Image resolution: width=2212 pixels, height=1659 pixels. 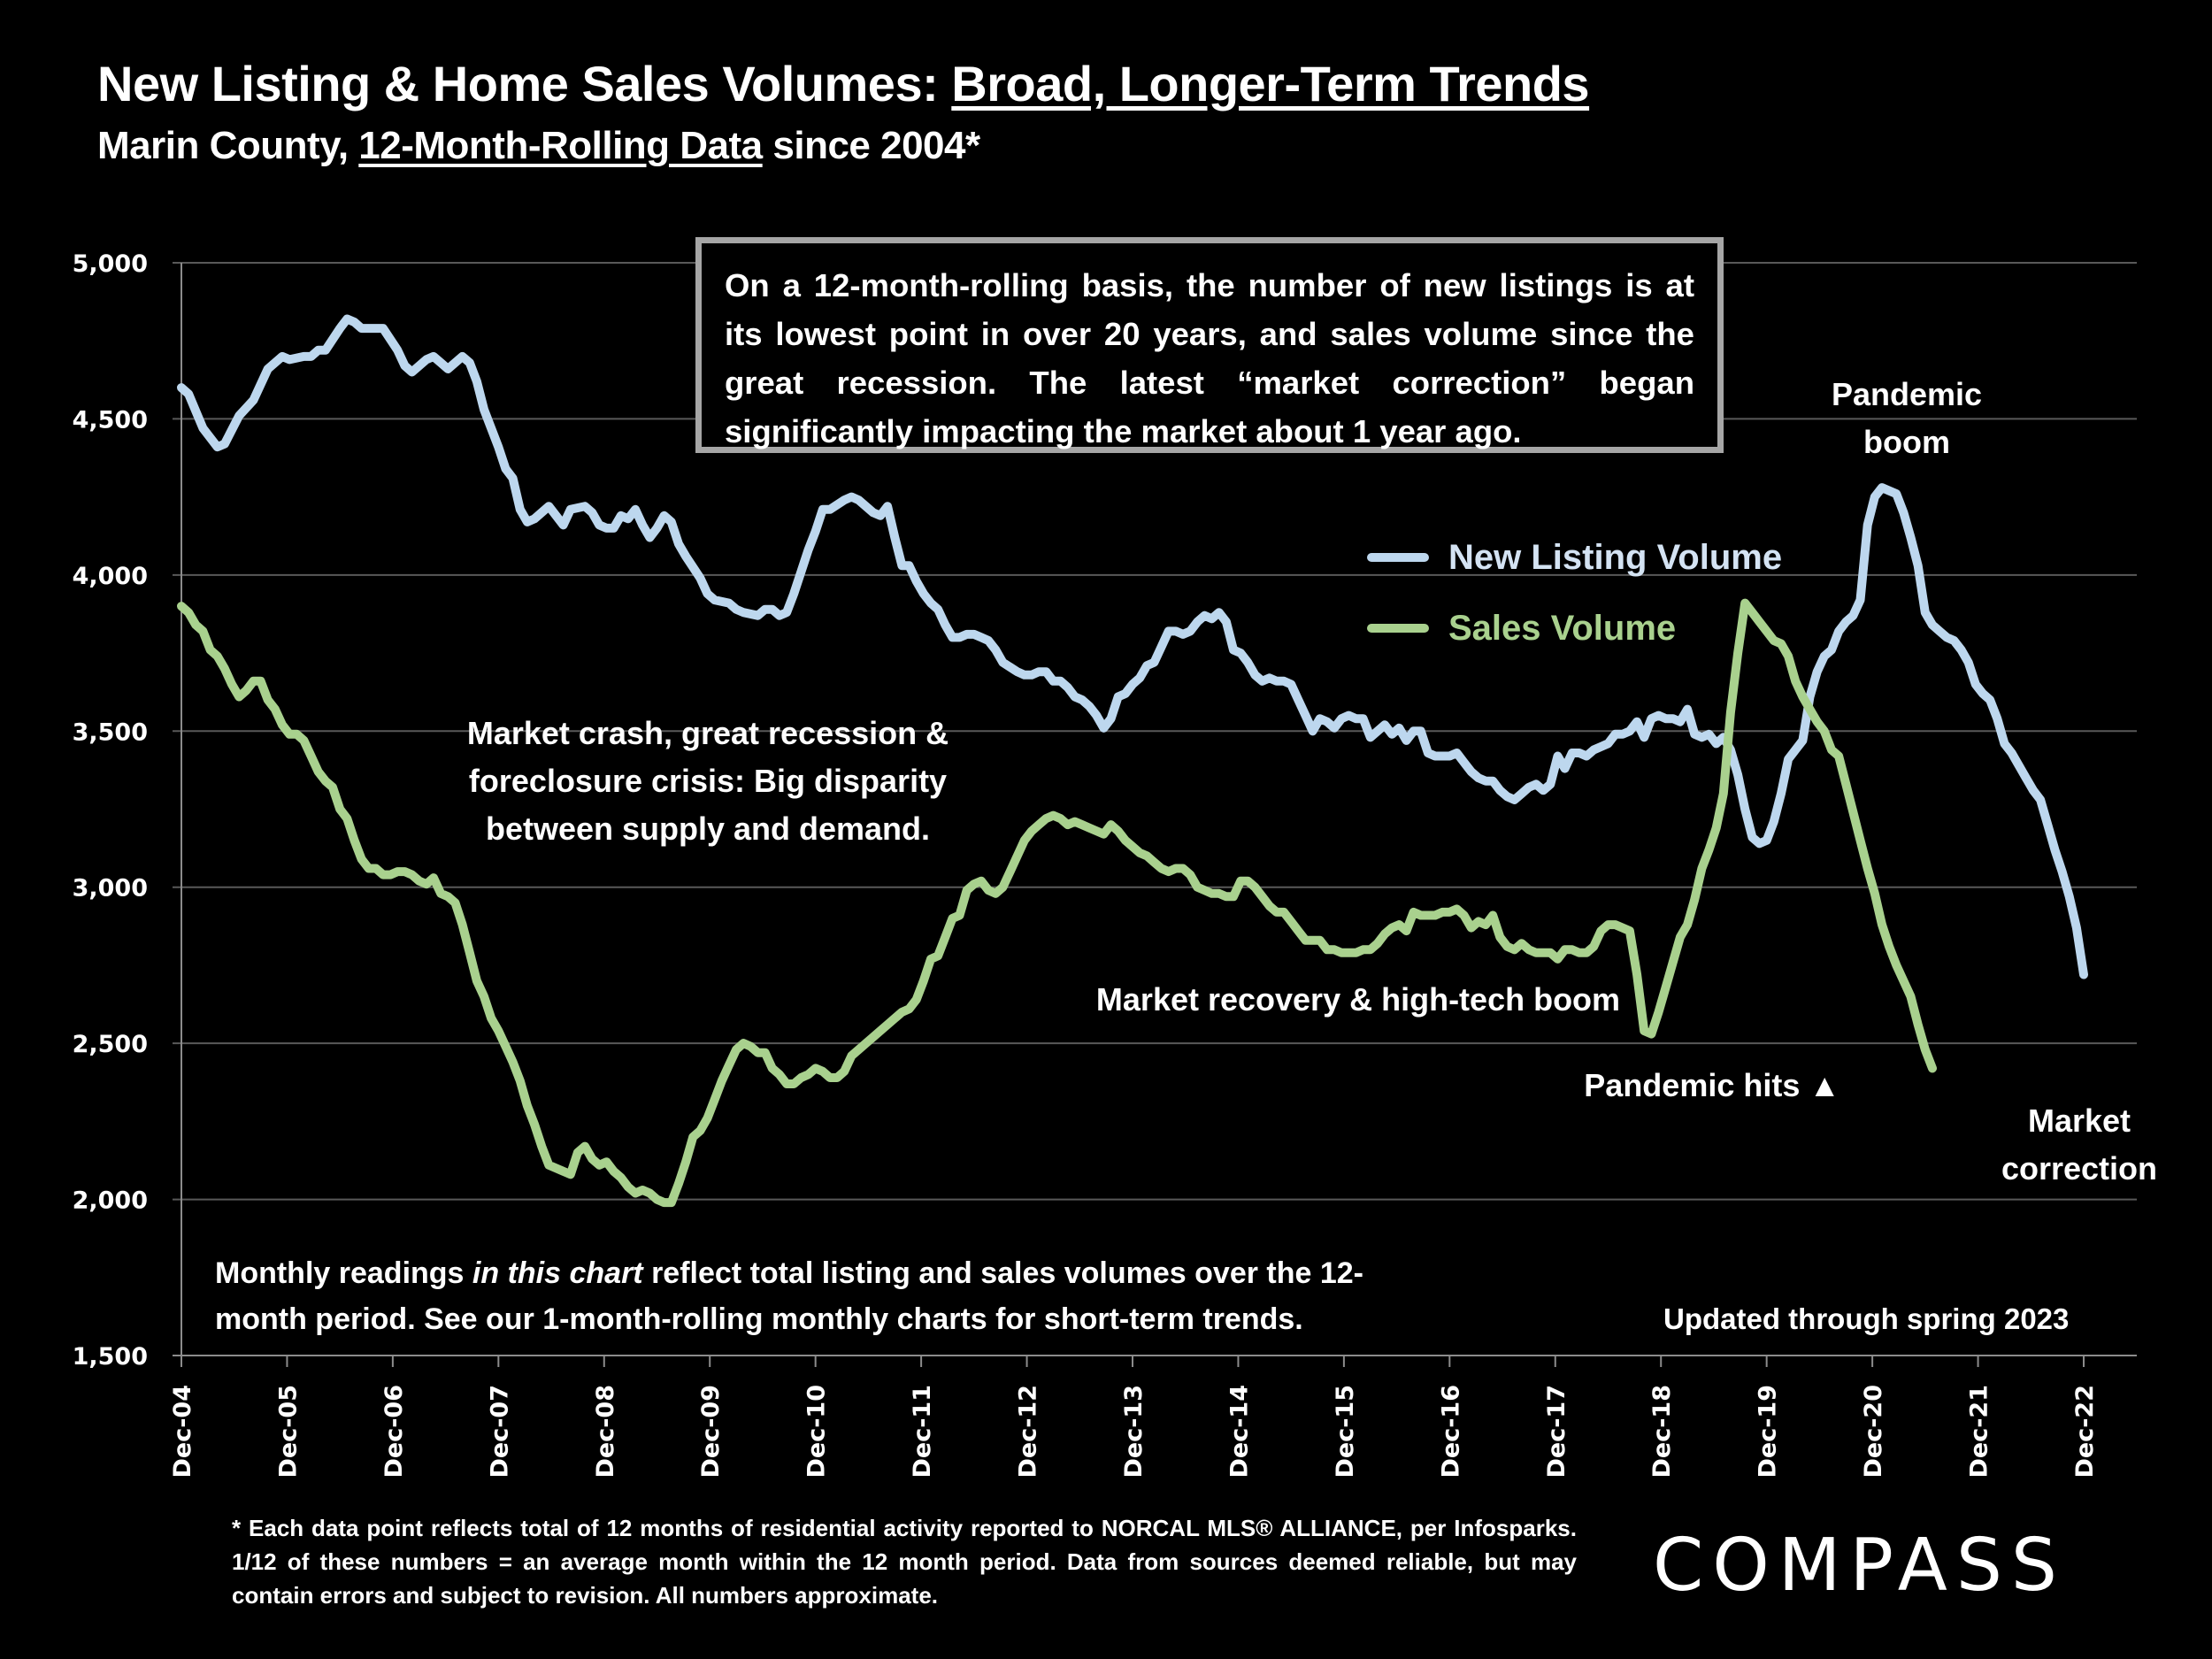 I want to click on title-underlined: Broad, Longer-Term Trends, so click(x=1271, y=84).